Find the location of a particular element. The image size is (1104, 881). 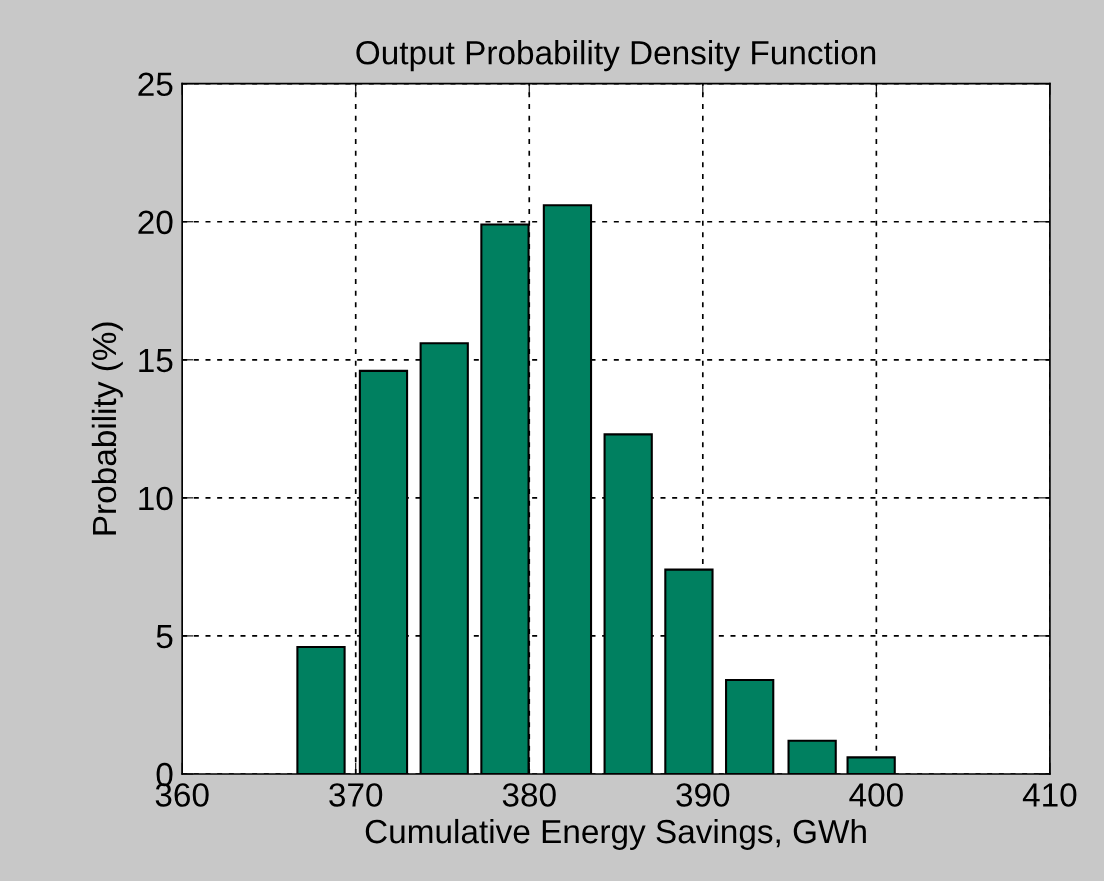

y-tick-label: 15 is located at coordinates (156, 360).